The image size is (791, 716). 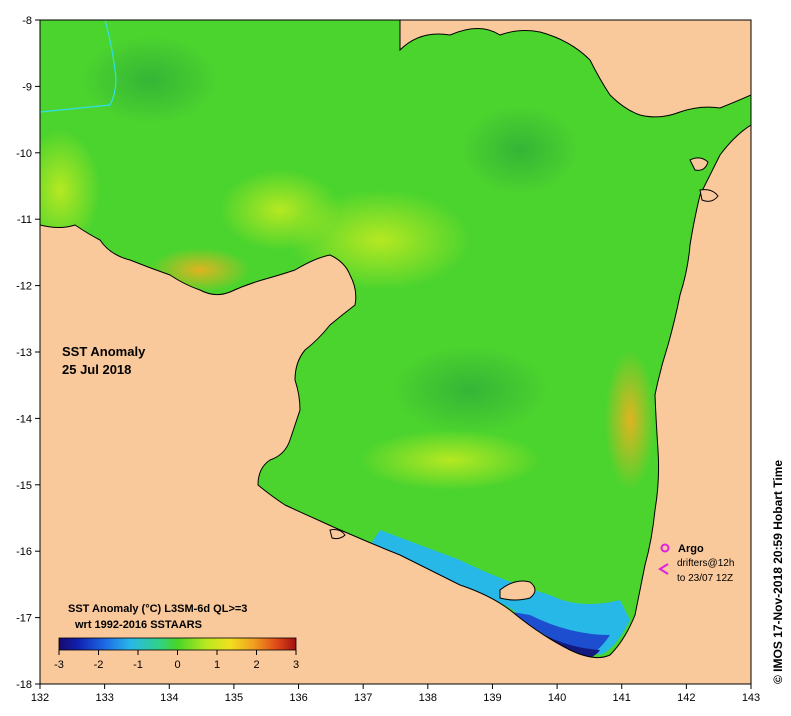 What do you see at coordinates (96, 369) in the screenshot?
I see `map-date: 25 Jul 2018` at bounding box center [96, 369].